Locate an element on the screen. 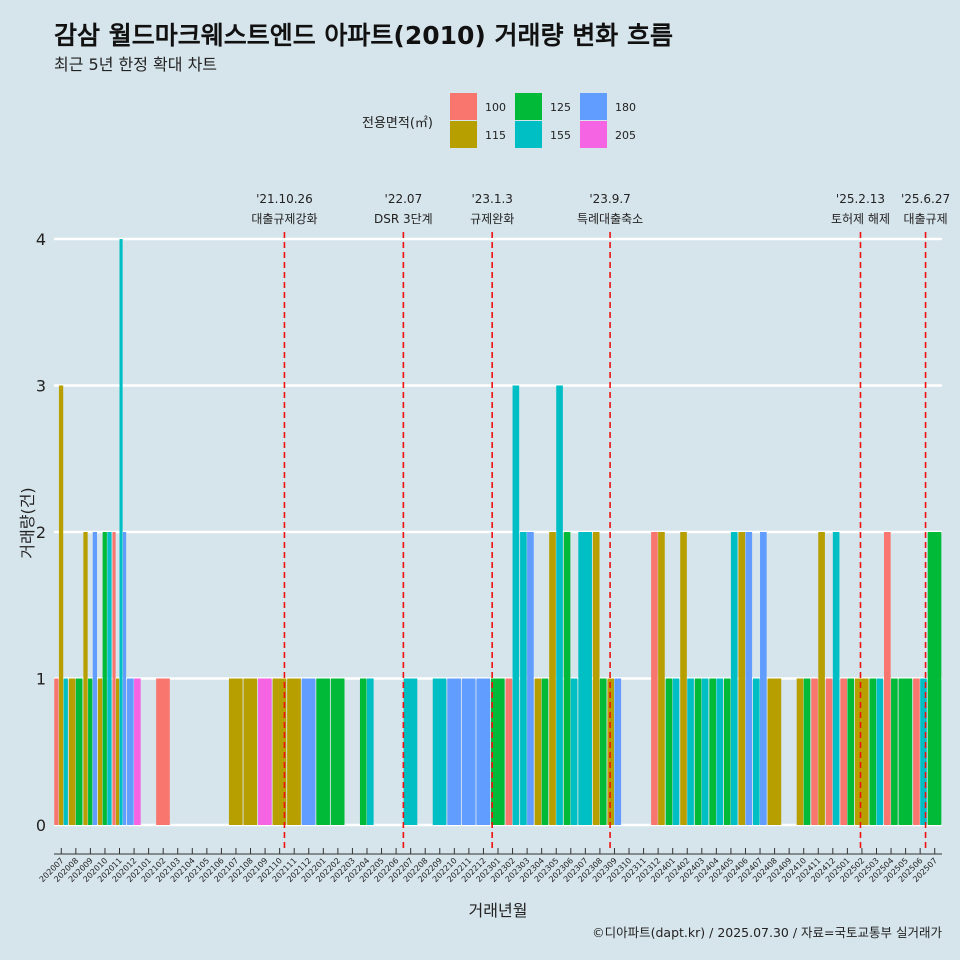  event-date: '25.2.13 is located at coordinates (860, 199).